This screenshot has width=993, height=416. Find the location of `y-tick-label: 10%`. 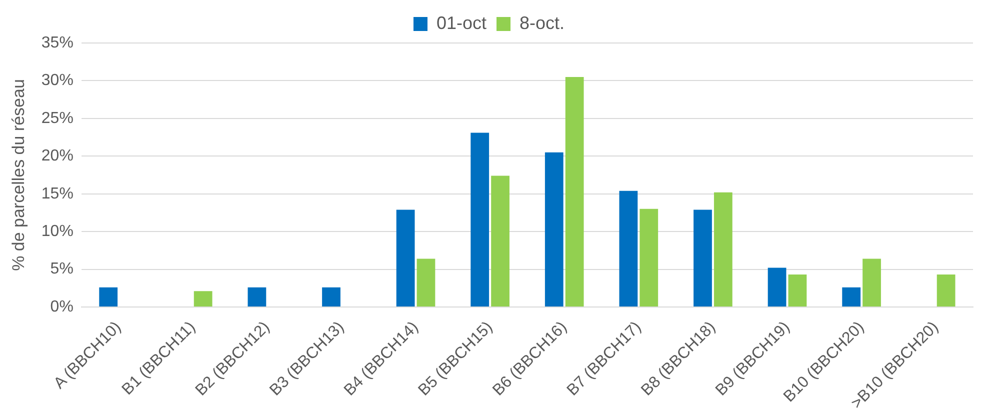

y-tick-label: 10% is located at coordinates (57, 231).